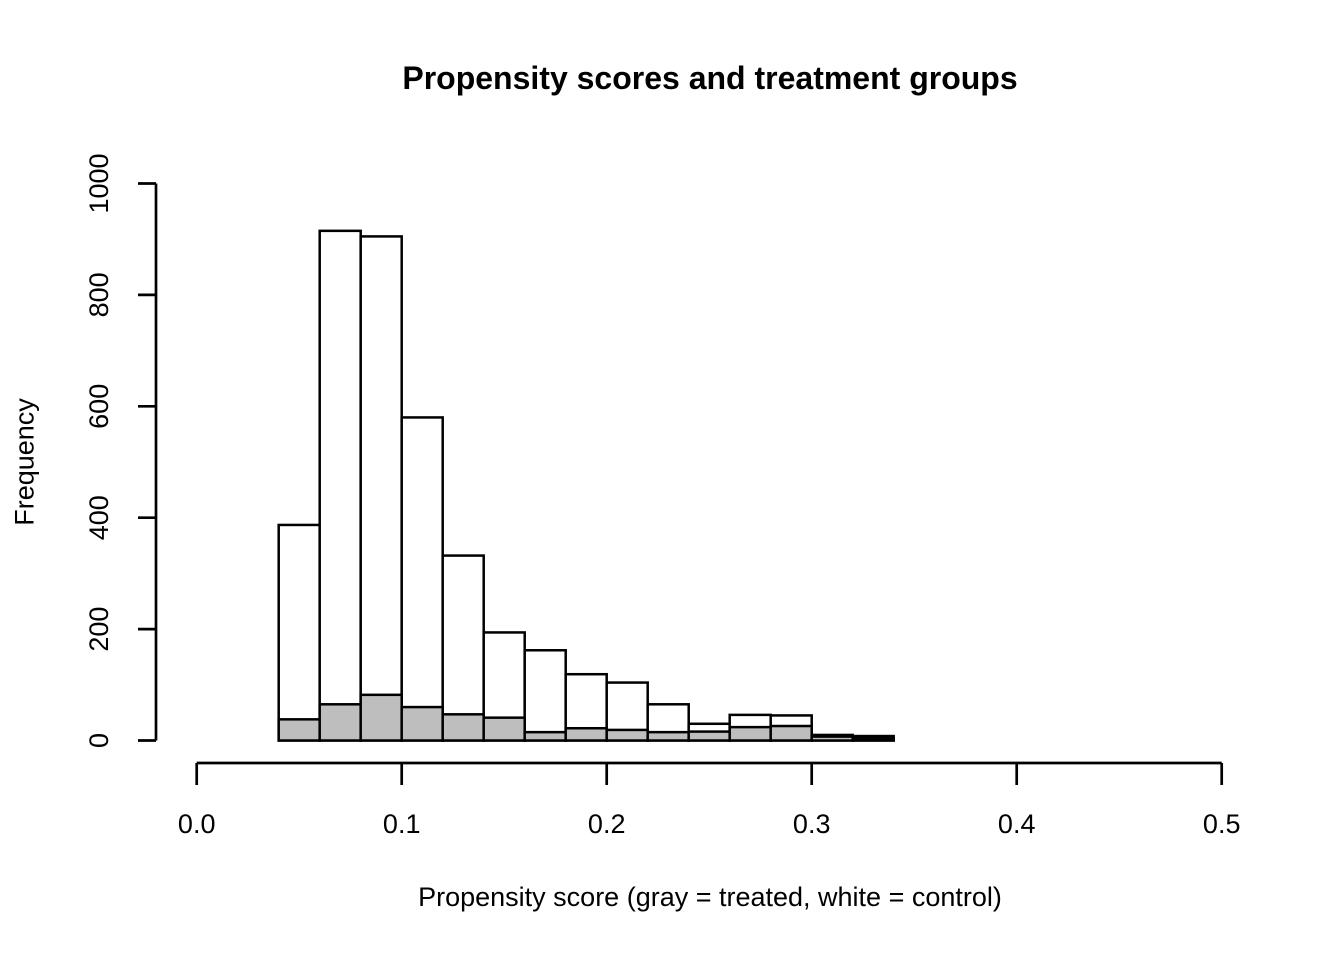 Image resolution: width=1344 pixels, height=960 pixels. Describe the element at coordinates (99, 517) in the screenshot. I see `y-tick-label: 400` at that location.